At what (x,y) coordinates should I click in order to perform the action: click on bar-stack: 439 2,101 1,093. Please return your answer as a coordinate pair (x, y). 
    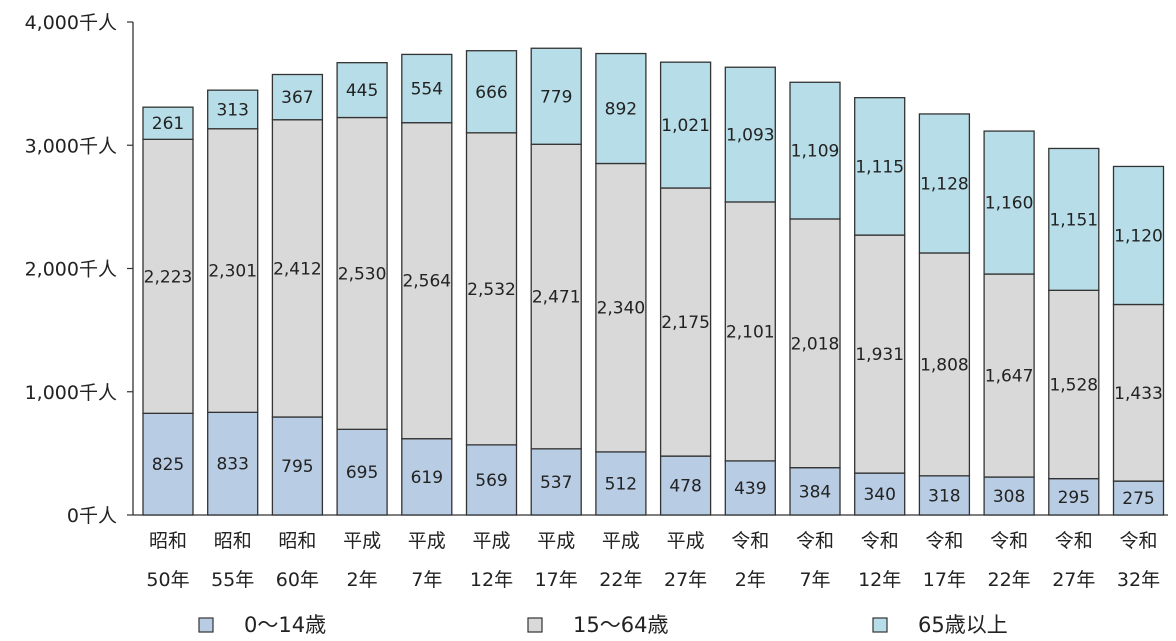
    Looking at the image, I should click on (750, 291).